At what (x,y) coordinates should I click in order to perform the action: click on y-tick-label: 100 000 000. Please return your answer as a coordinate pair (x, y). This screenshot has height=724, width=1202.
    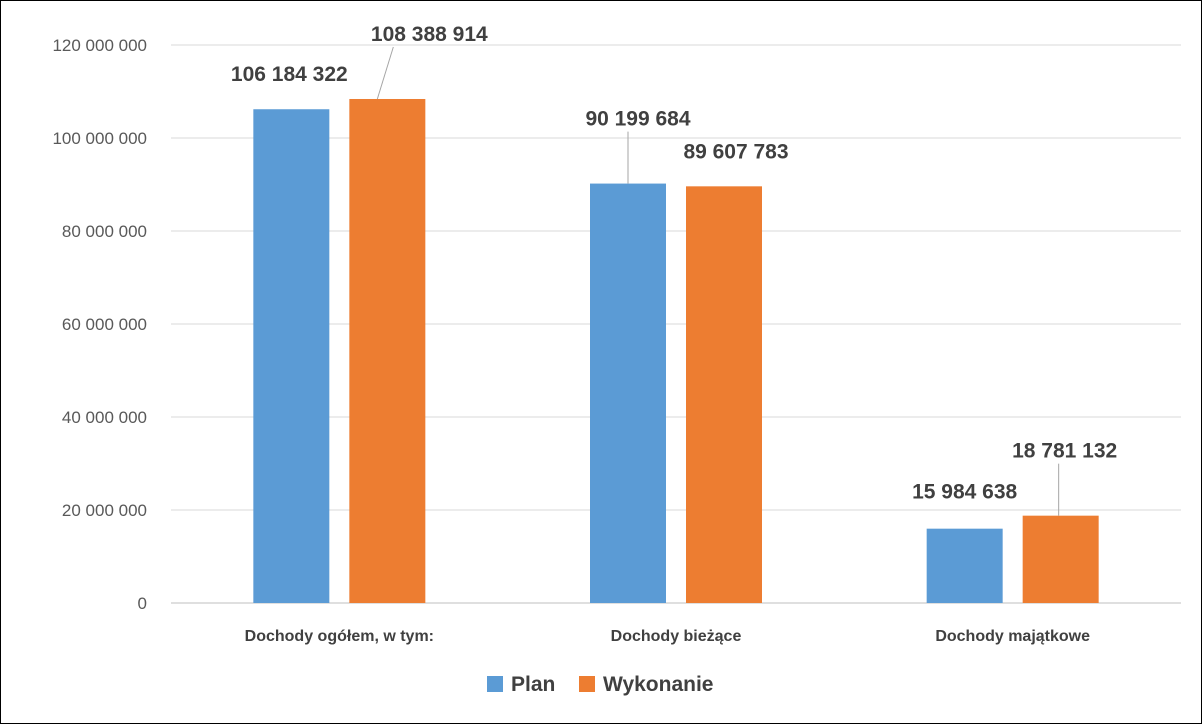
    Looking at the image, I should click on (99, 138).